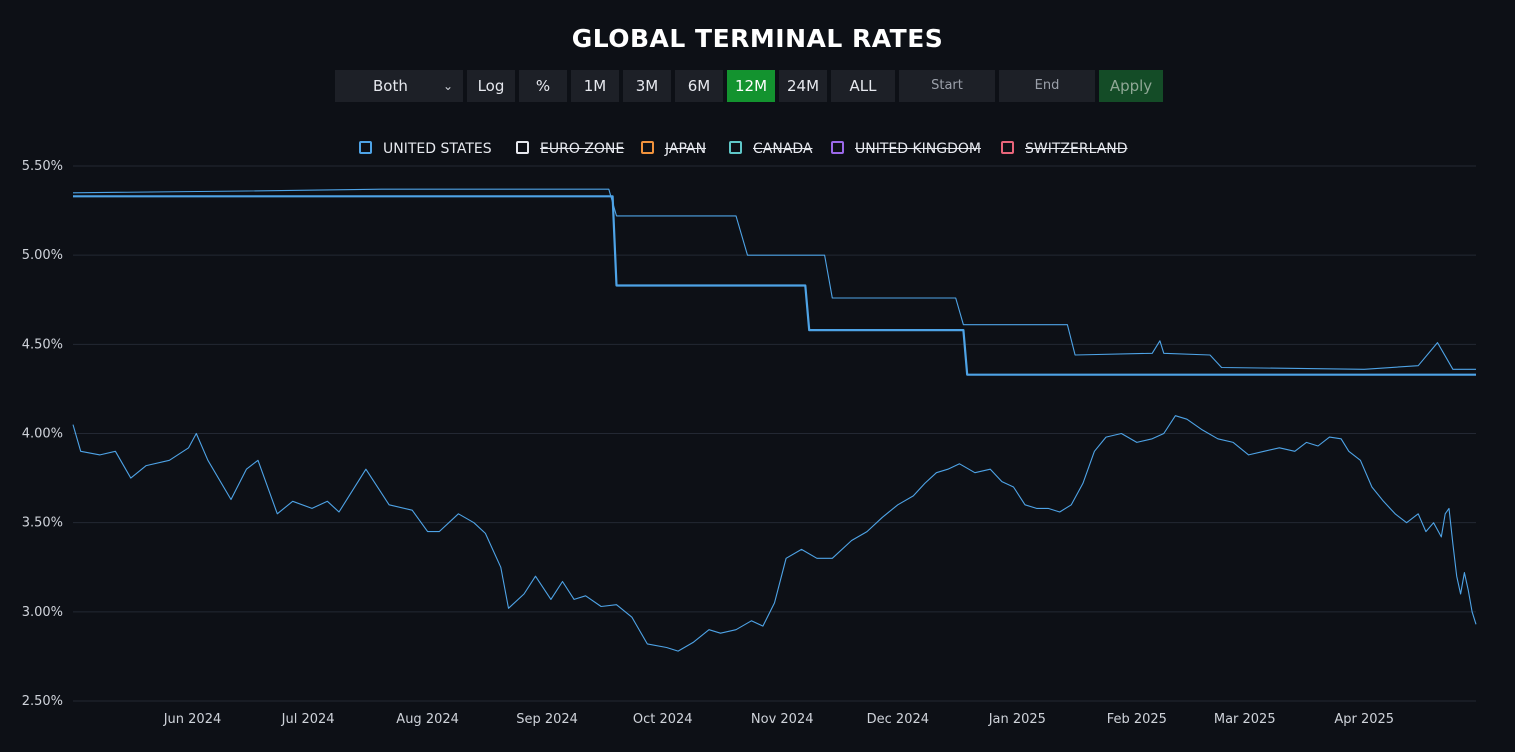 This screenshot has height=752, width=1515. What do you see at coordinates (1137, 719) in the screenshot?
I see `x-tick-label: Feb 2025` at bounding box center [1137, 719].